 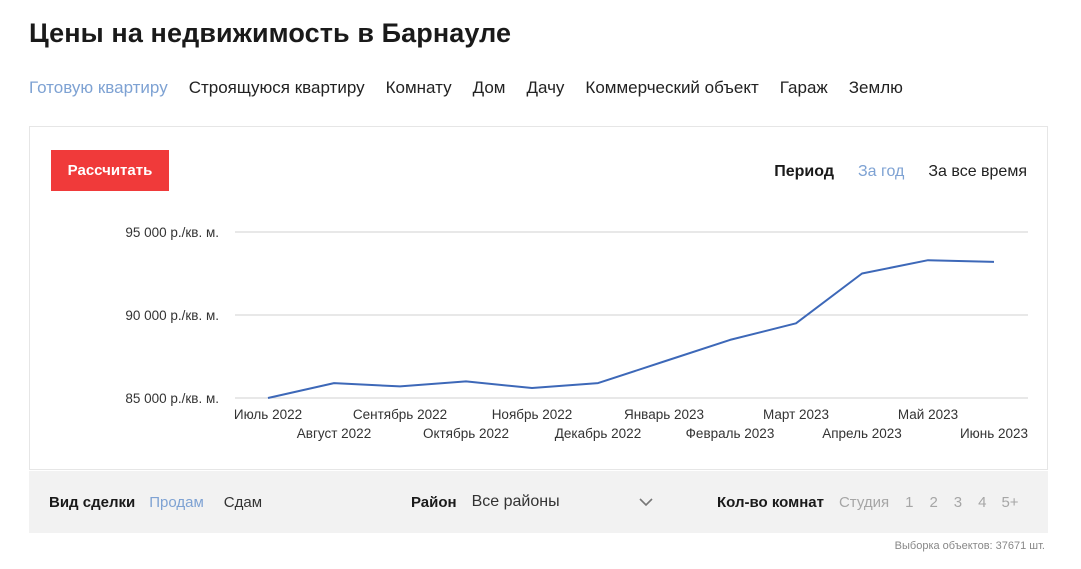 I want to click on tab-land: Землю, so click(x=875, y=87).